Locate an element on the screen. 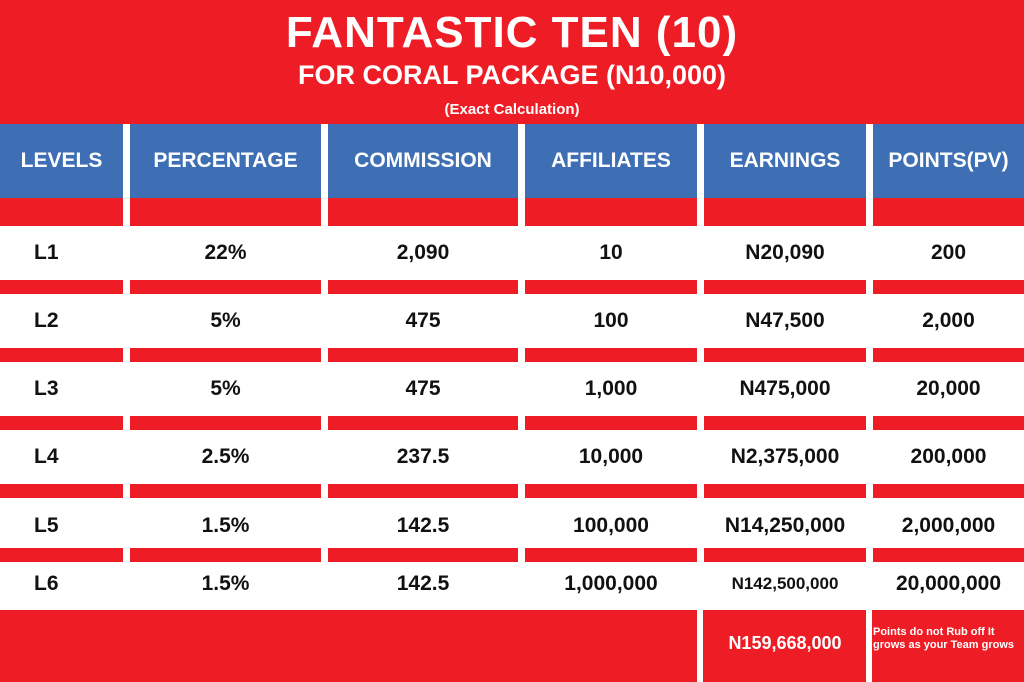 The width and height of the screenshot is (1024, 682). cell-levels: L1 is located at coordinates (46, 252).